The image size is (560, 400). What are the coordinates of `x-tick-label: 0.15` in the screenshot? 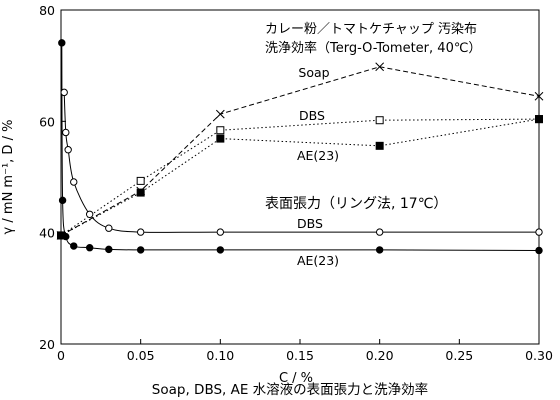 It's located at (300, 355).